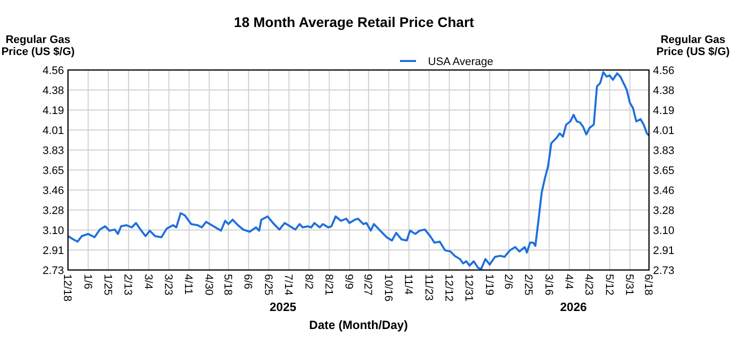 The height and width of the screenshot is (341, 732). I want to click on x-tick-label: 11/4, so click(408, 284).